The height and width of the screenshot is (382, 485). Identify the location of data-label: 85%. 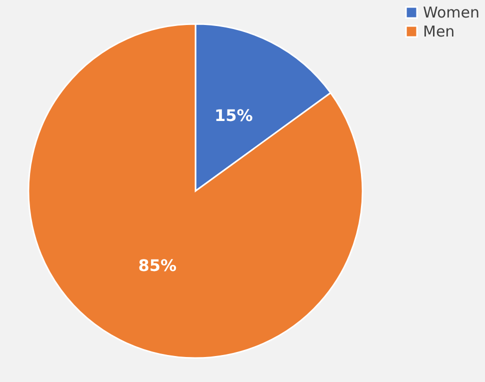
(157, 265).